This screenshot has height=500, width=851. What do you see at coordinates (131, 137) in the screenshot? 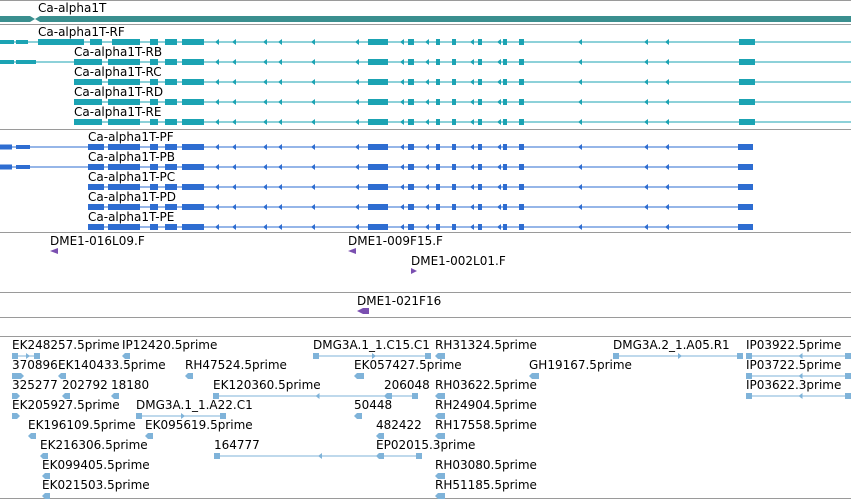
I see `protein-label-pf: Ca-alpha1T-PF` at bounding box center [131, 137].